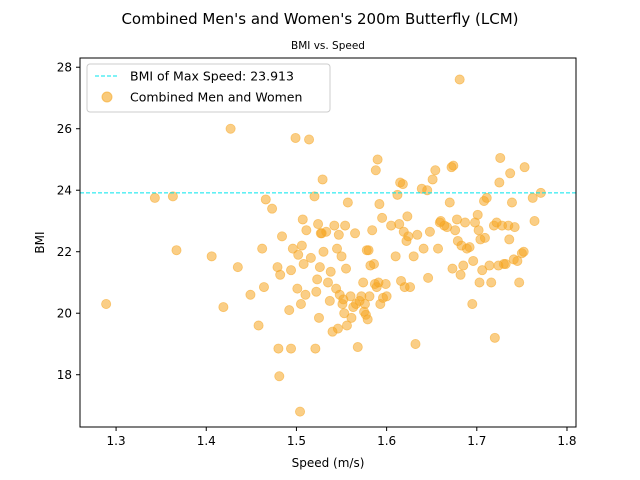 The image size is (640, 480). Describe the element at coordinates (342, 437) in the screenshot. I see `x-axis: 1.3 1.4 1.5 1.6 1.7 1.8` at that location.